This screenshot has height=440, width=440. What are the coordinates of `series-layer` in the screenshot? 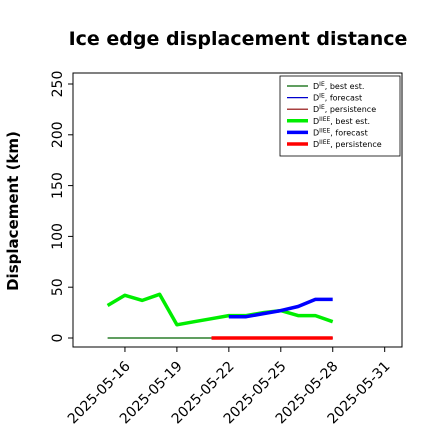 It's located at (220, 316).